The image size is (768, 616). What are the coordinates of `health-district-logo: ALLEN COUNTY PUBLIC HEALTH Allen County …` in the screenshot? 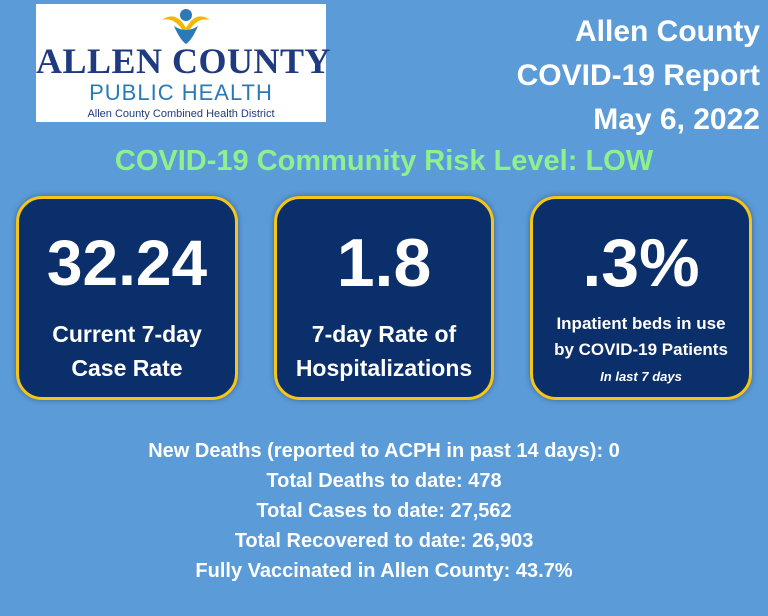 It's located at (184, 63).